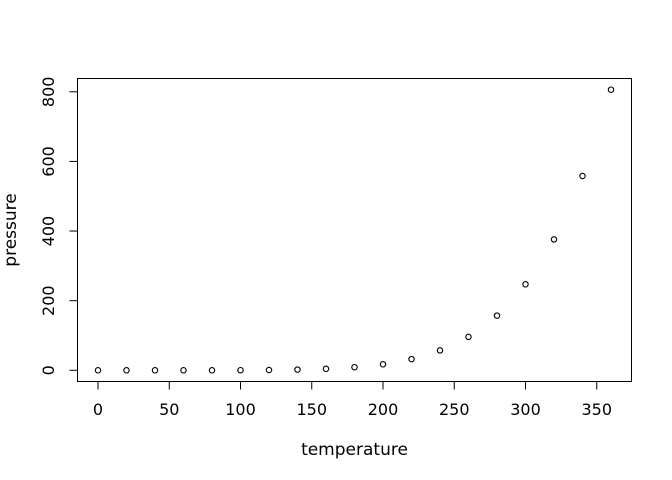 This screenshot has width=672, height=480. I want to click on y-axis-title: pressure, so click(11, 229).